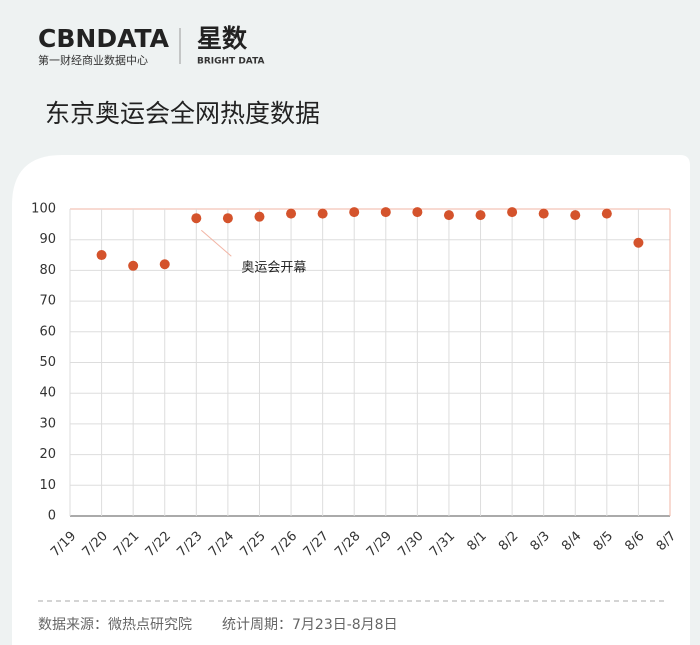  Describe the element at coordinates (231, 62) in the screenshot. I see `product-sub: BRIGHT DATA` at that location.